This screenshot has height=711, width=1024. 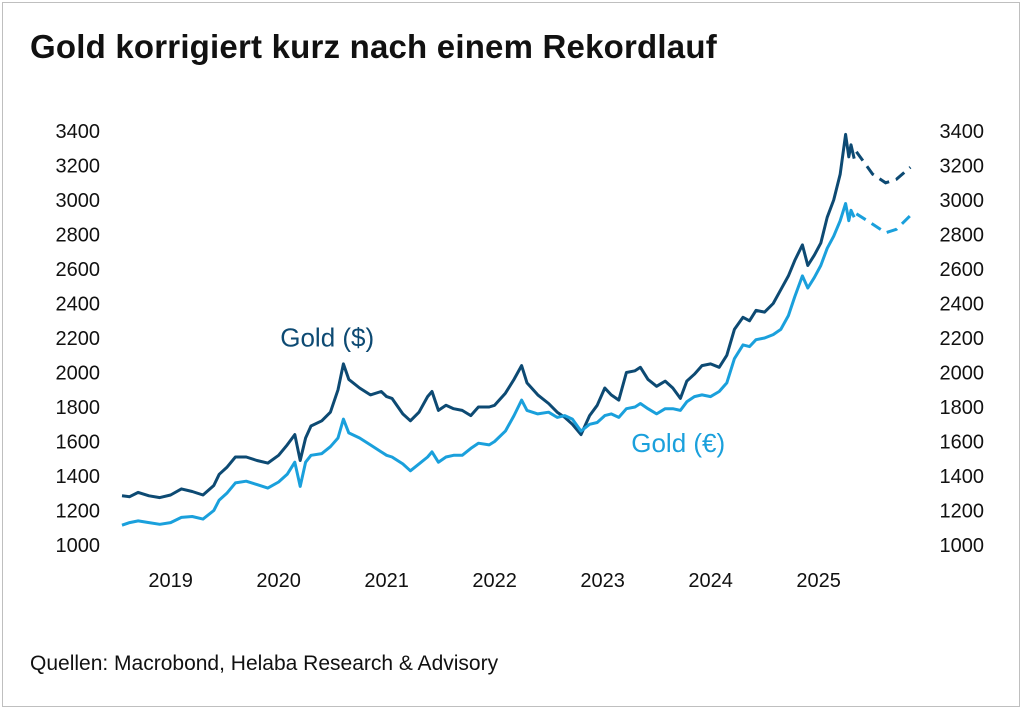 What do you see at coordinates (883, 223) in the screenshot?
I see `forecast-line-gold-eur` at bounding box center [883, 223].